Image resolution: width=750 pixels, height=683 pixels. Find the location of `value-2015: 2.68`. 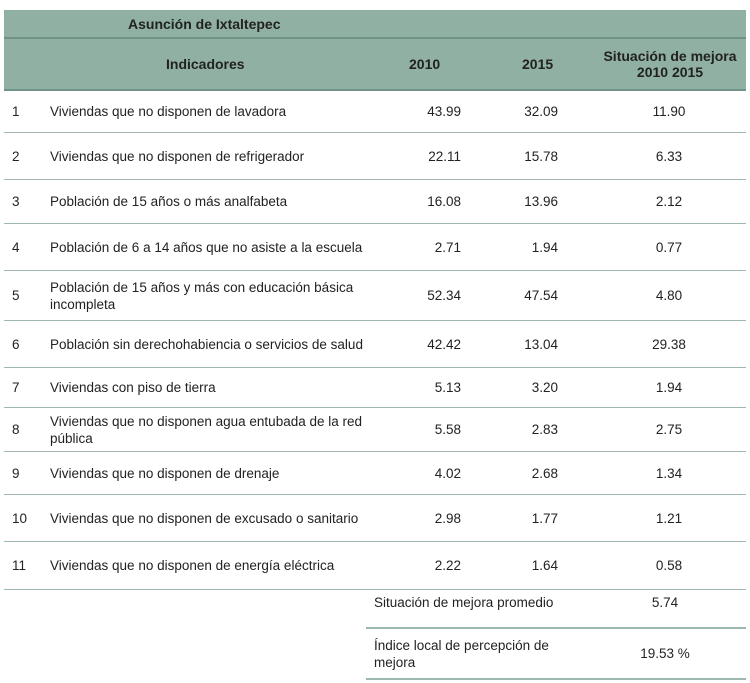

value-2015: 2.68 is located at coordinates (544, 473).